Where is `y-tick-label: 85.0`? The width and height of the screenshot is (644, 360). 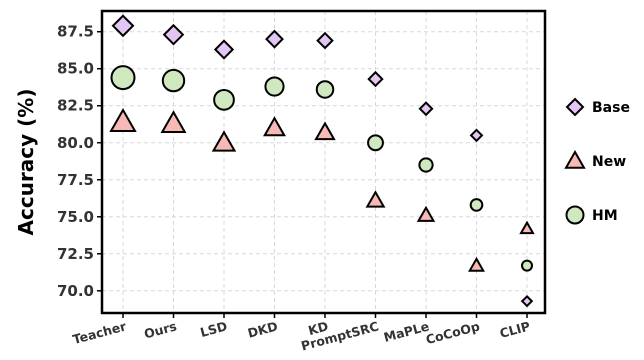
y-tick-label: 85.0 is located at coordinates (75, 69).